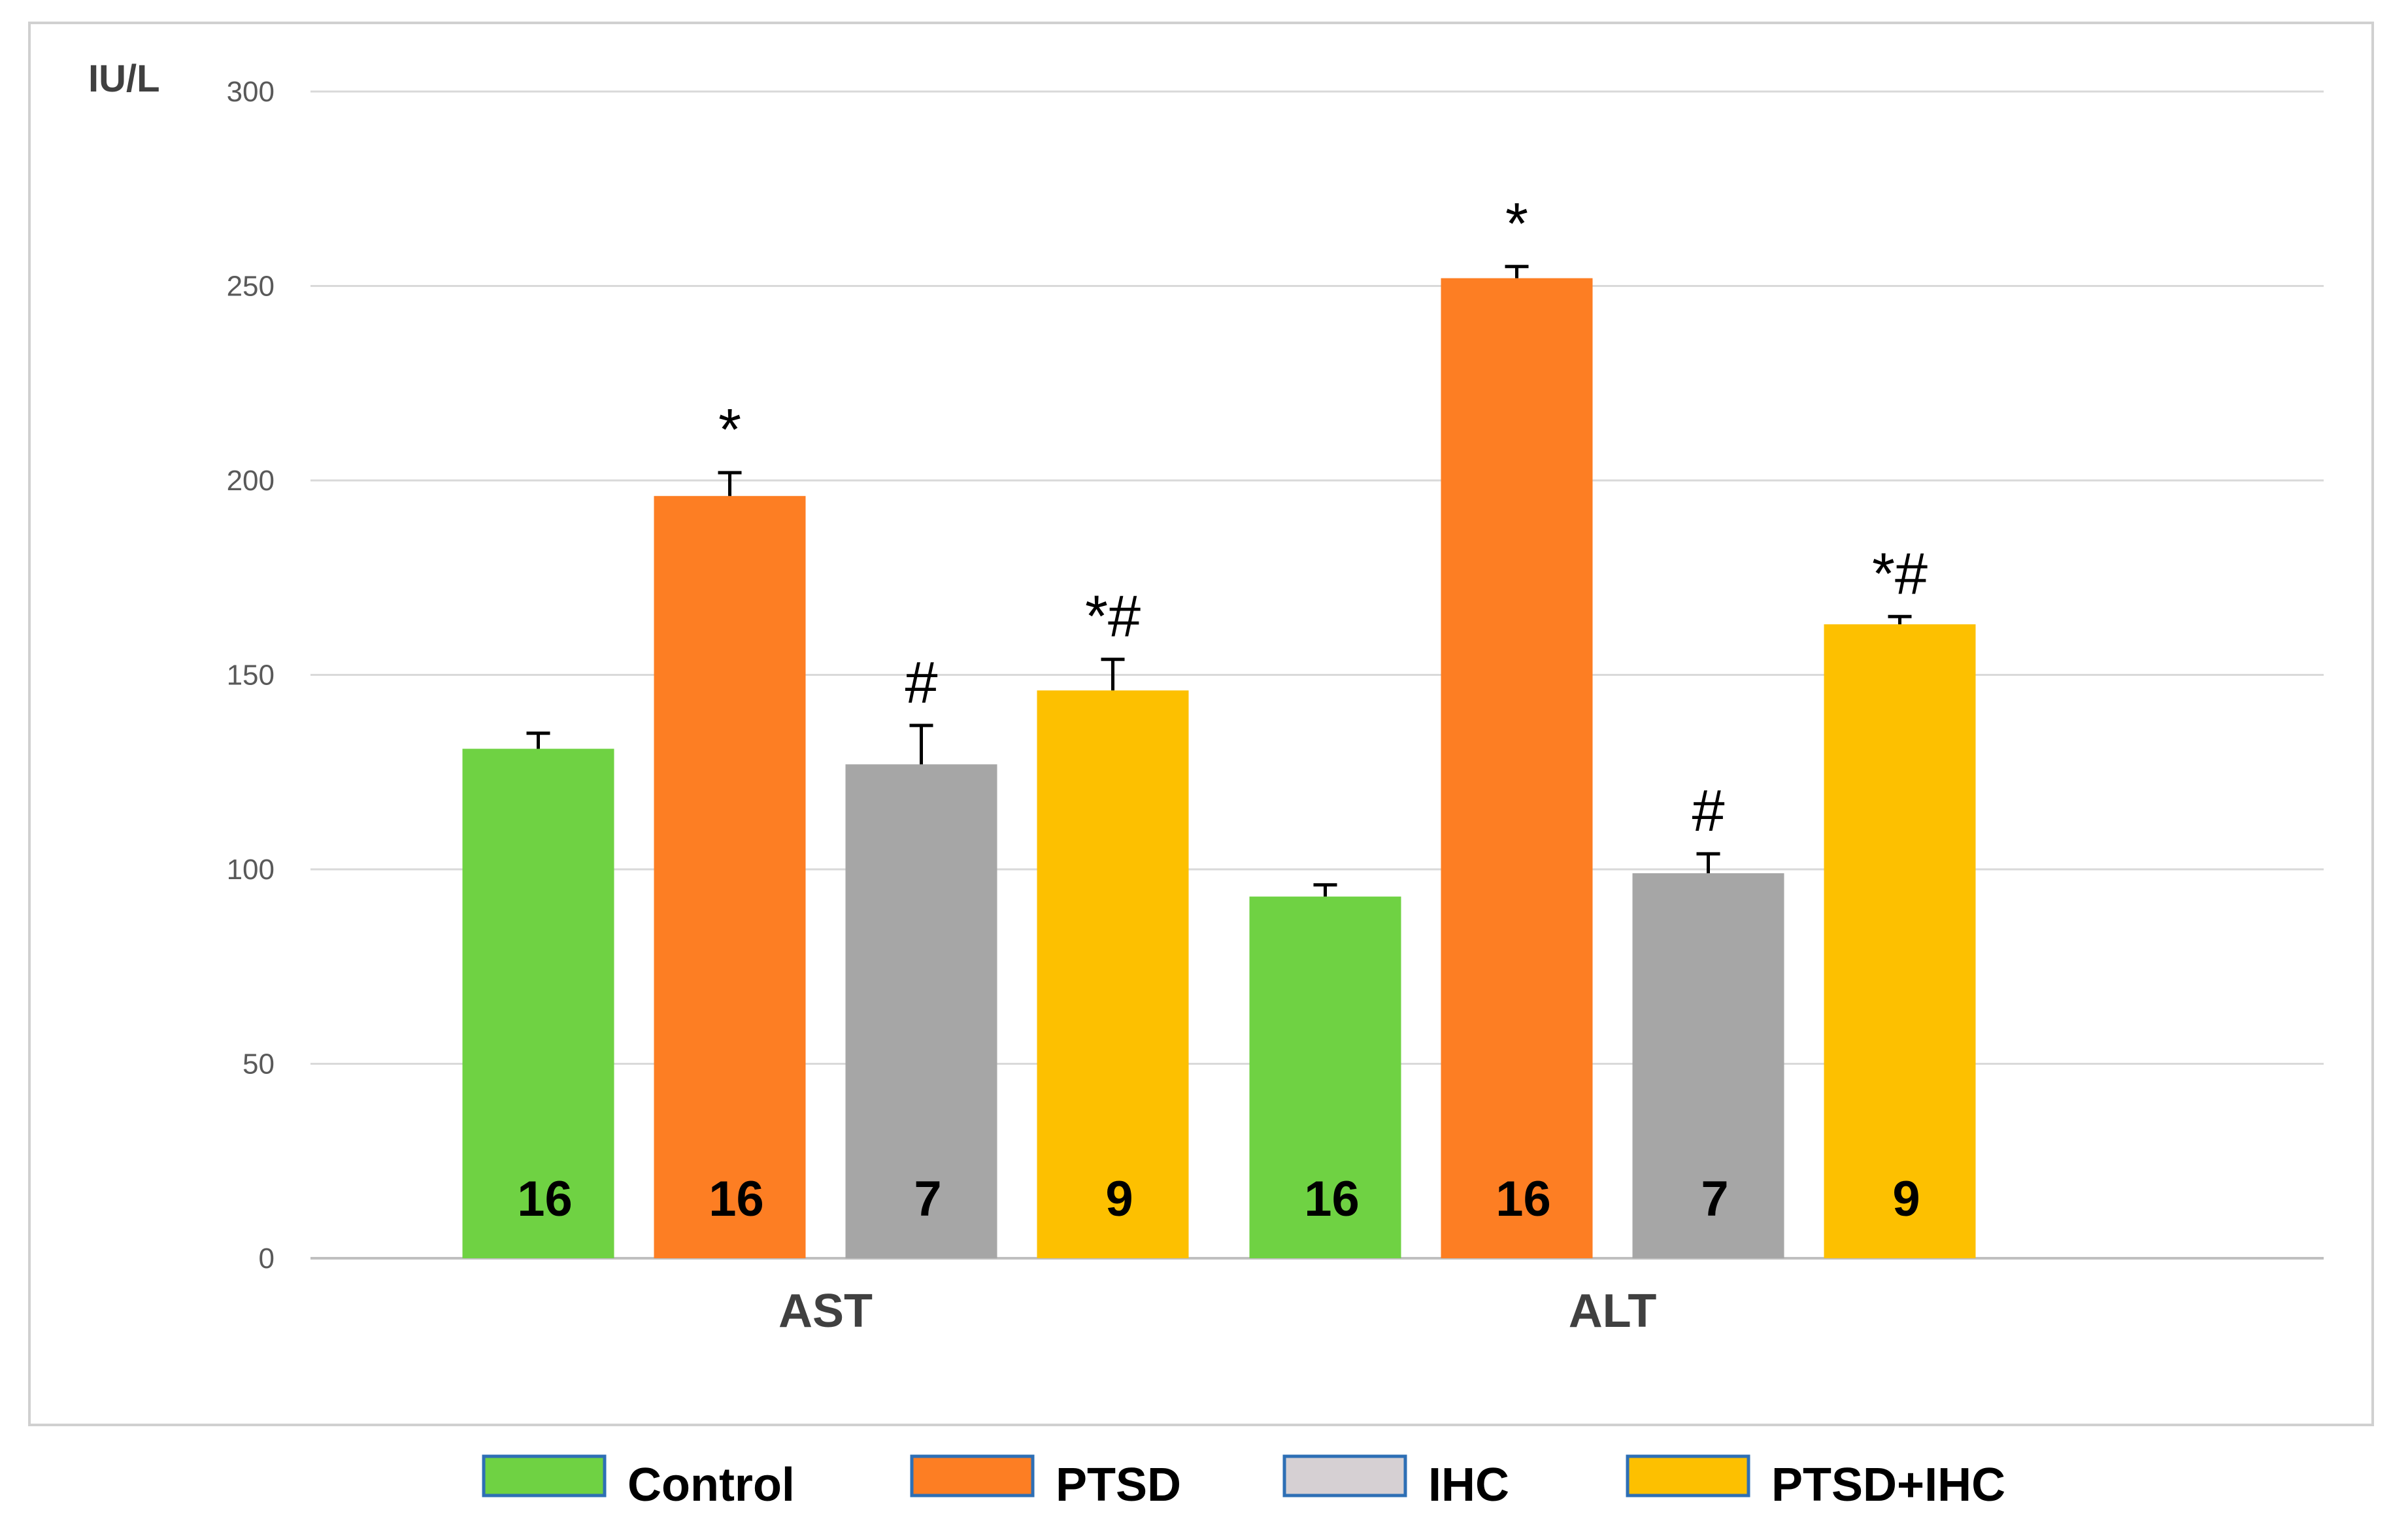 The height and width of the screenshot is (1538, 2408). I want to click on category-labels: AST ALT, so click(1217, 1311).